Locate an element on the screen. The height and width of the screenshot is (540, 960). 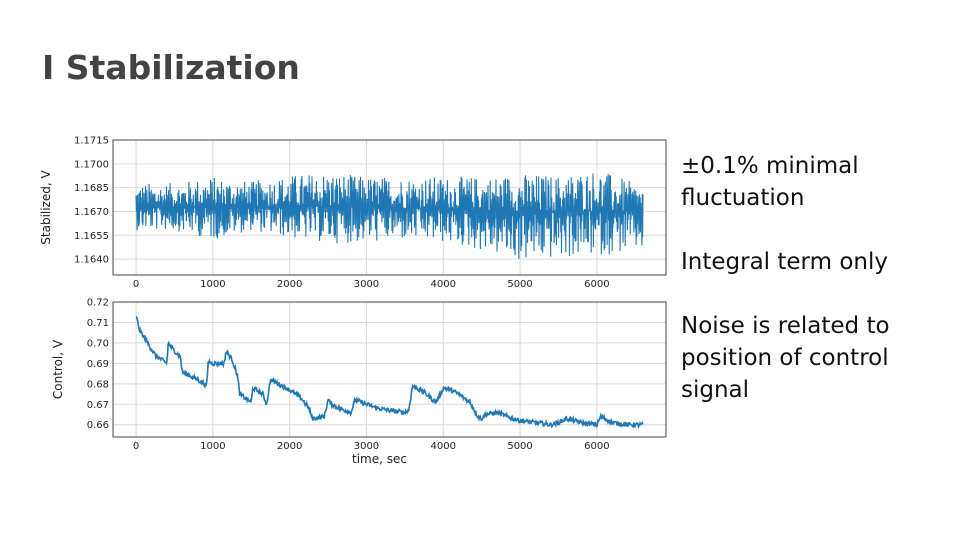
stabilized-xtick-label: 6000 is located at coordinates (596, 284).